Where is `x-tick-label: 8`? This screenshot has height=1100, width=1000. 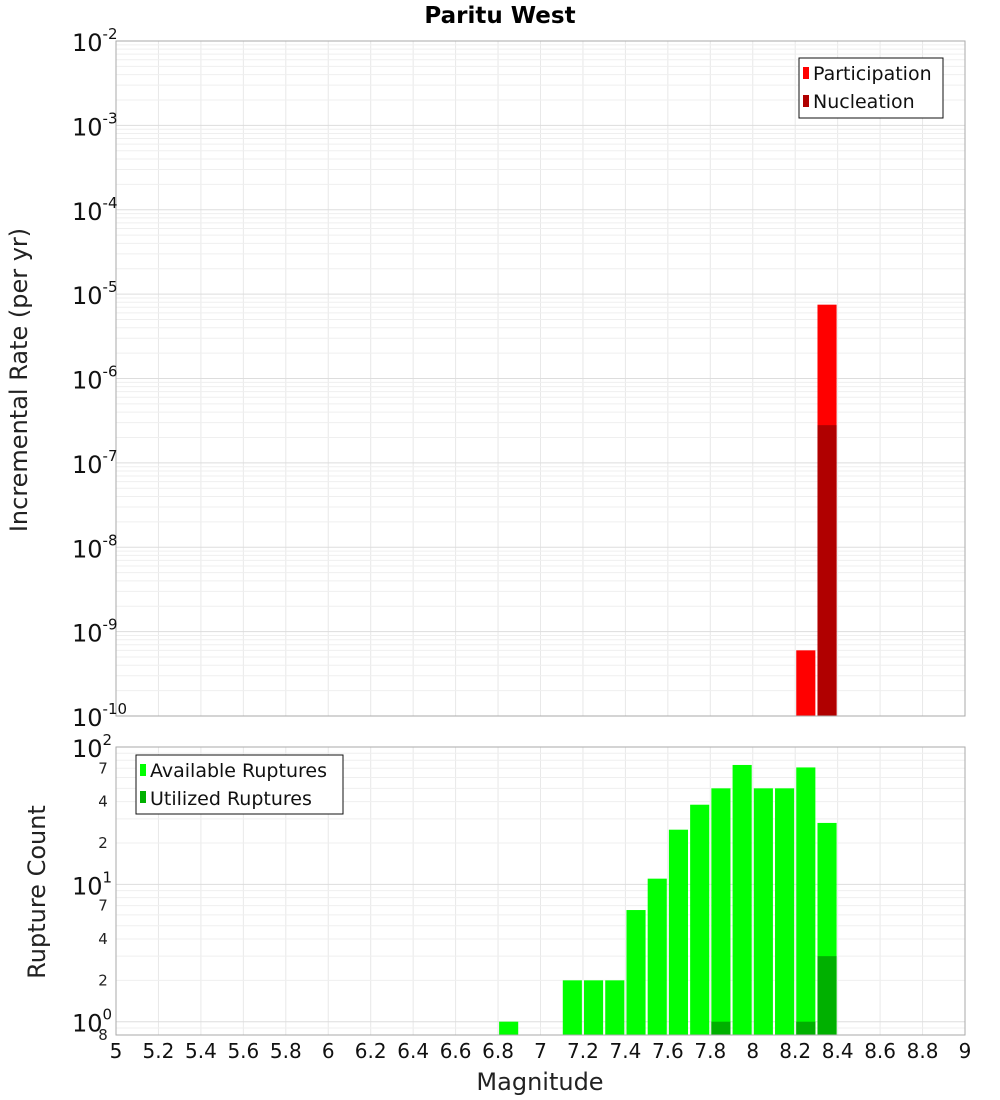 x-tick-label: 8 is located at coordinates (752, 1051).